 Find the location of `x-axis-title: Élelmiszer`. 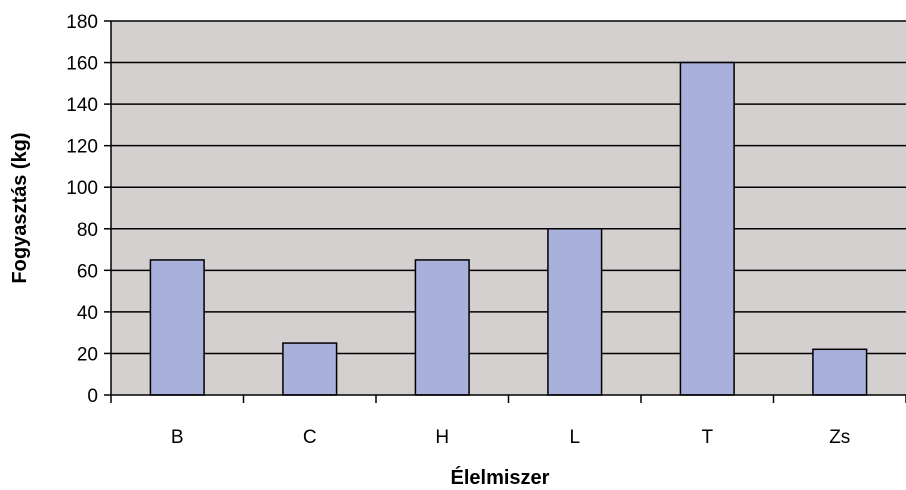

x-axis-title: Élelmiszer is located at coordinates (500, 477).